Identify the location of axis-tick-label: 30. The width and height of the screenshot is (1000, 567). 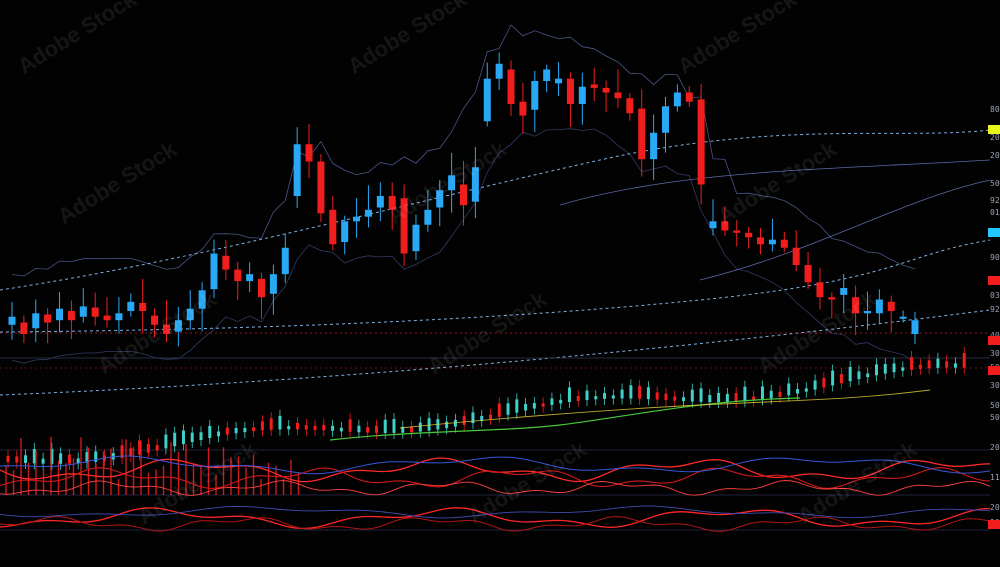
(995, 385).